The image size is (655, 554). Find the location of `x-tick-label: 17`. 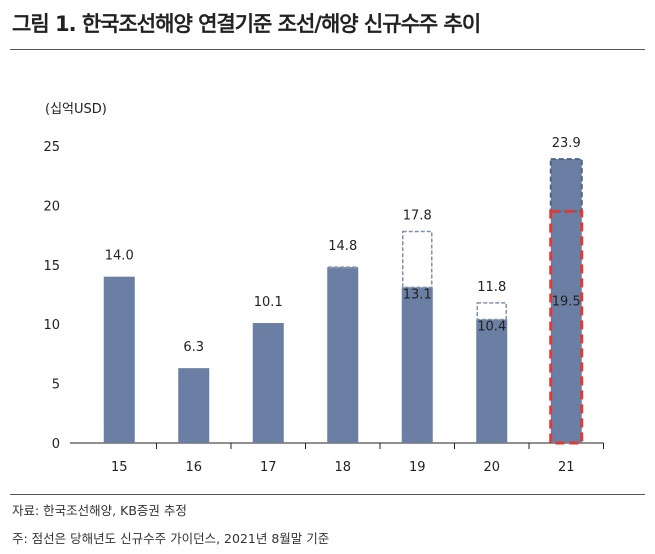

x-tick-label: 17 is located at coordinates (268, 467).